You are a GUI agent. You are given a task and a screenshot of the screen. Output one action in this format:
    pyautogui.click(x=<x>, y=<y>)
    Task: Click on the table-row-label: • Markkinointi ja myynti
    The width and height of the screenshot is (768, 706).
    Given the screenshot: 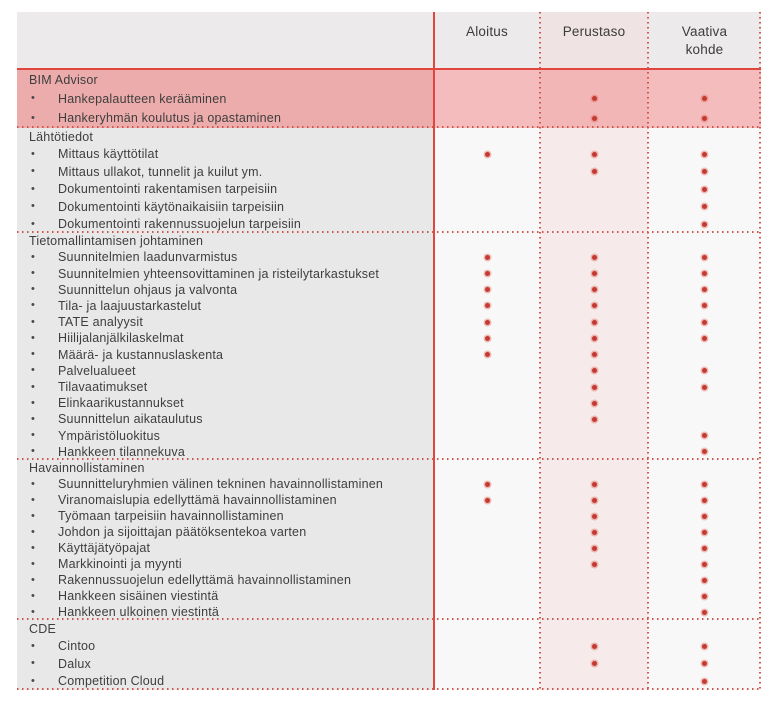 What is the action you would take?
    pyautogui.click(x=225, y=564)
    